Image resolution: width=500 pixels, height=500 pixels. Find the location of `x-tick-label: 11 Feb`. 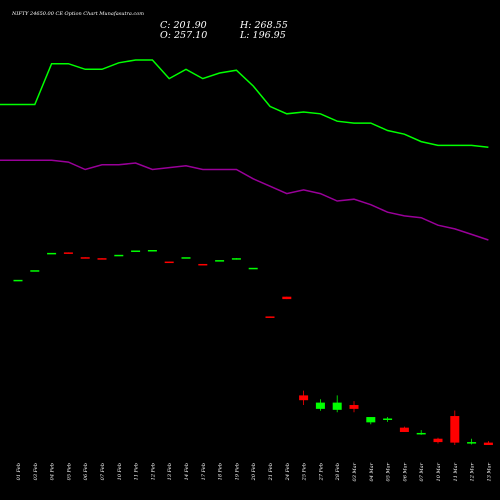

x-tick-label: 11 Feb is located at coordinates (137, 471).